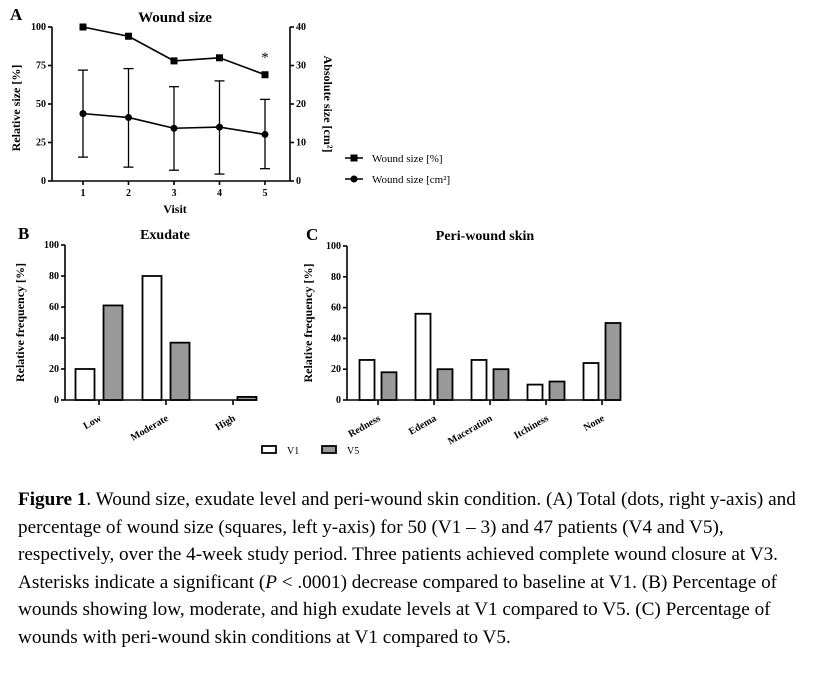 The image size is (824, 696). Describe the element at coordinates (301, 104) in the screenshot. I see `y-tick-label-right: 20` at that location.